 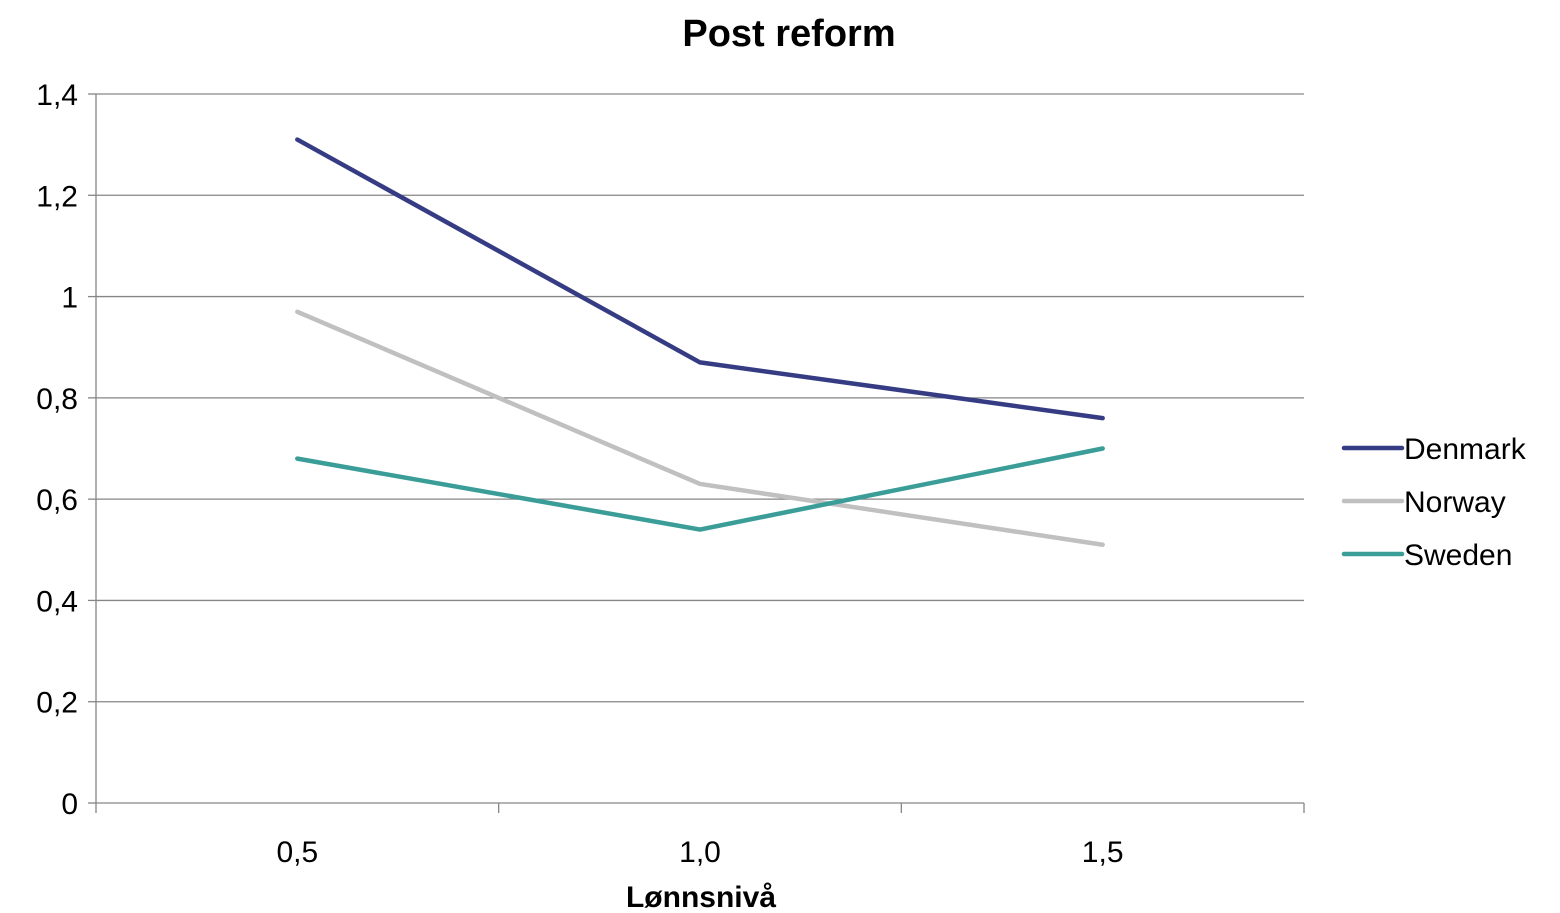 I want to click on y-tick-label: 0, so click(x=69, y=804).